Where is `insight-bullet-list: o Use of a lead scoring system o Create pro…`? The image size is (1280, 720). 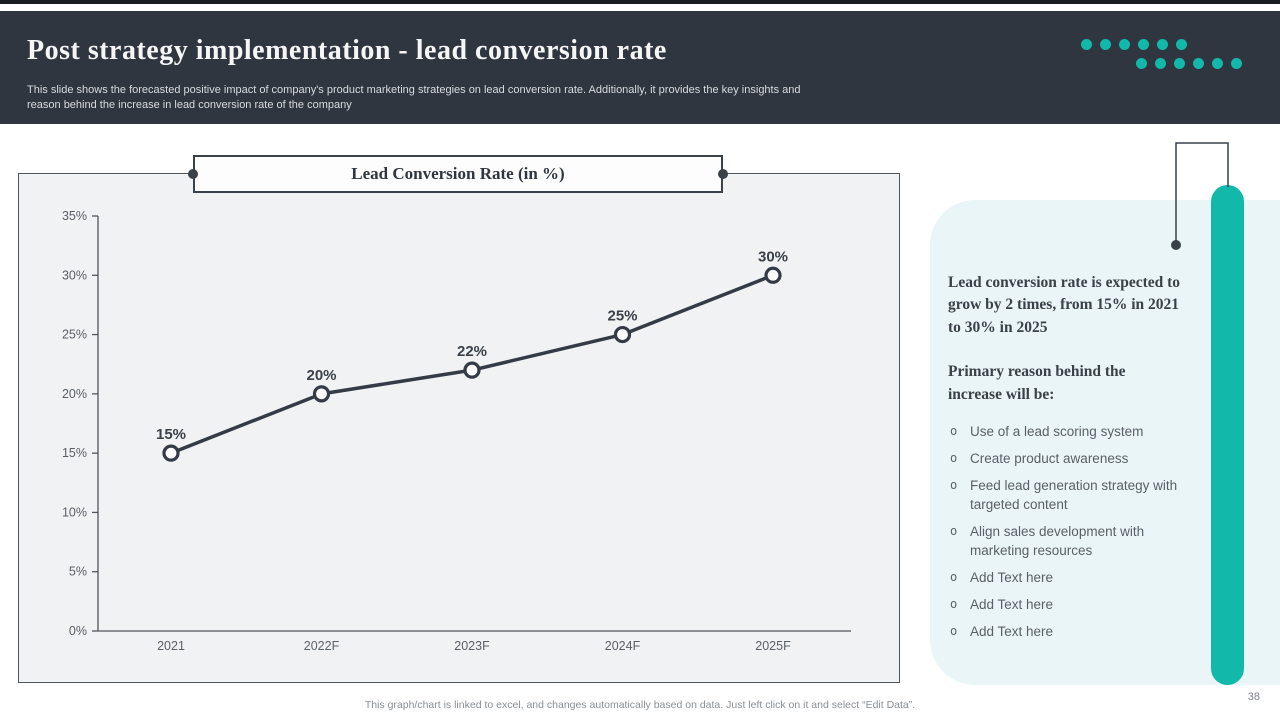
insight-bullet-list: o Use of a lead scoring system o Create pro… is located at coordinates (1065, 531).